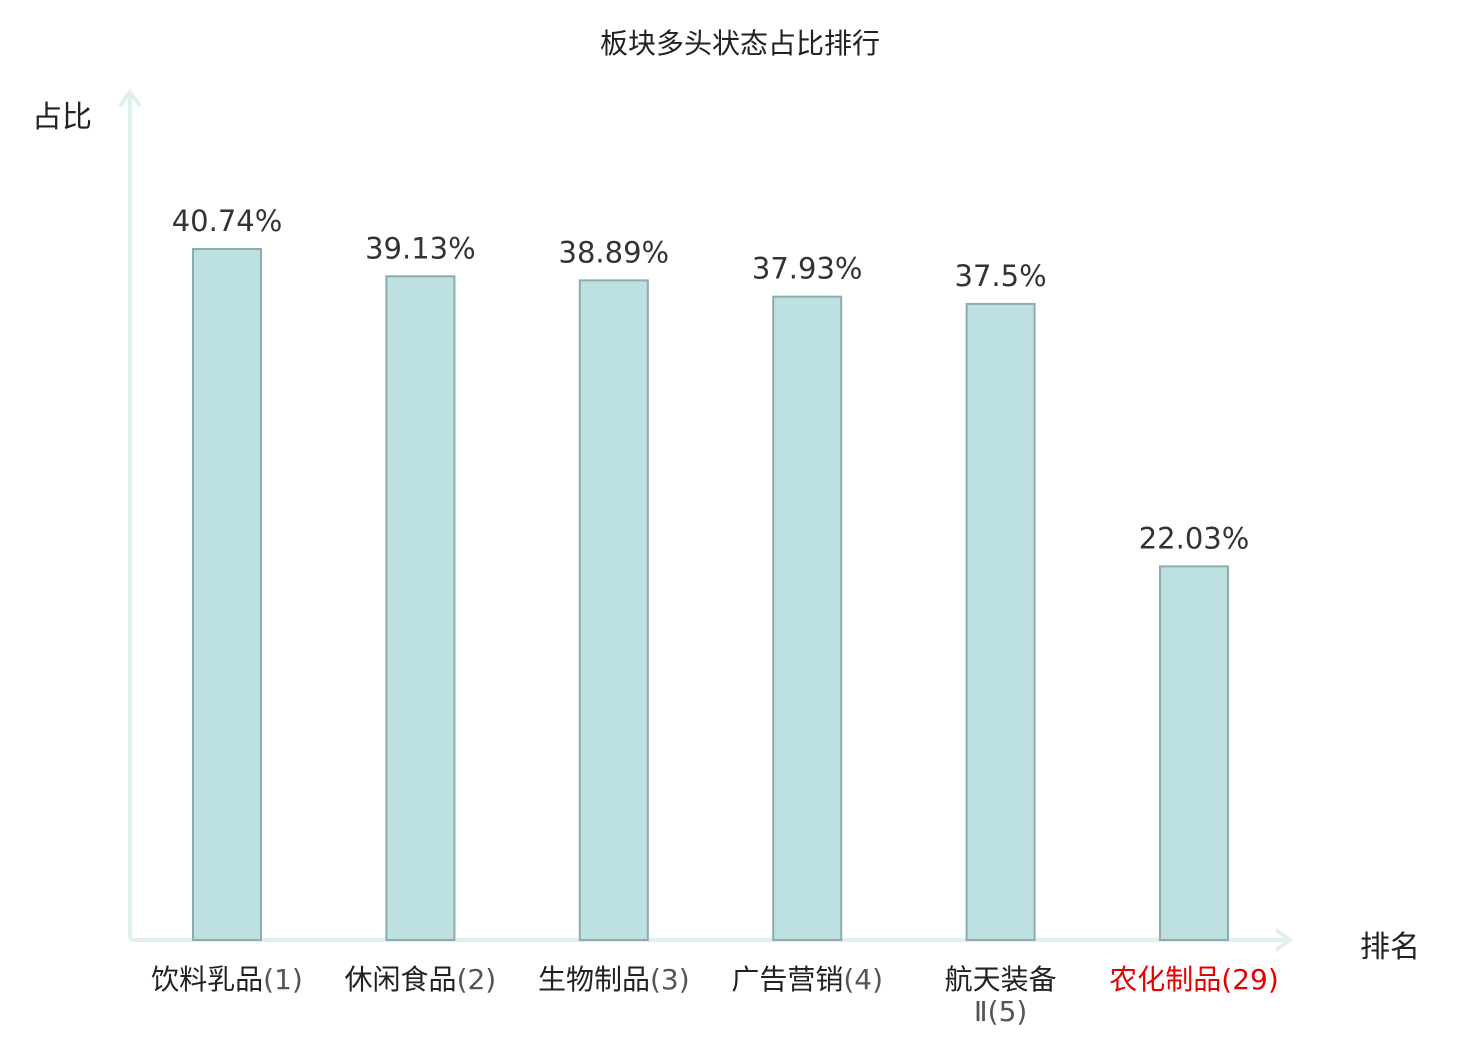  Describe the element at coordinates (476, 979) in the screenshot. I see `category-rank: (2)` at that location.